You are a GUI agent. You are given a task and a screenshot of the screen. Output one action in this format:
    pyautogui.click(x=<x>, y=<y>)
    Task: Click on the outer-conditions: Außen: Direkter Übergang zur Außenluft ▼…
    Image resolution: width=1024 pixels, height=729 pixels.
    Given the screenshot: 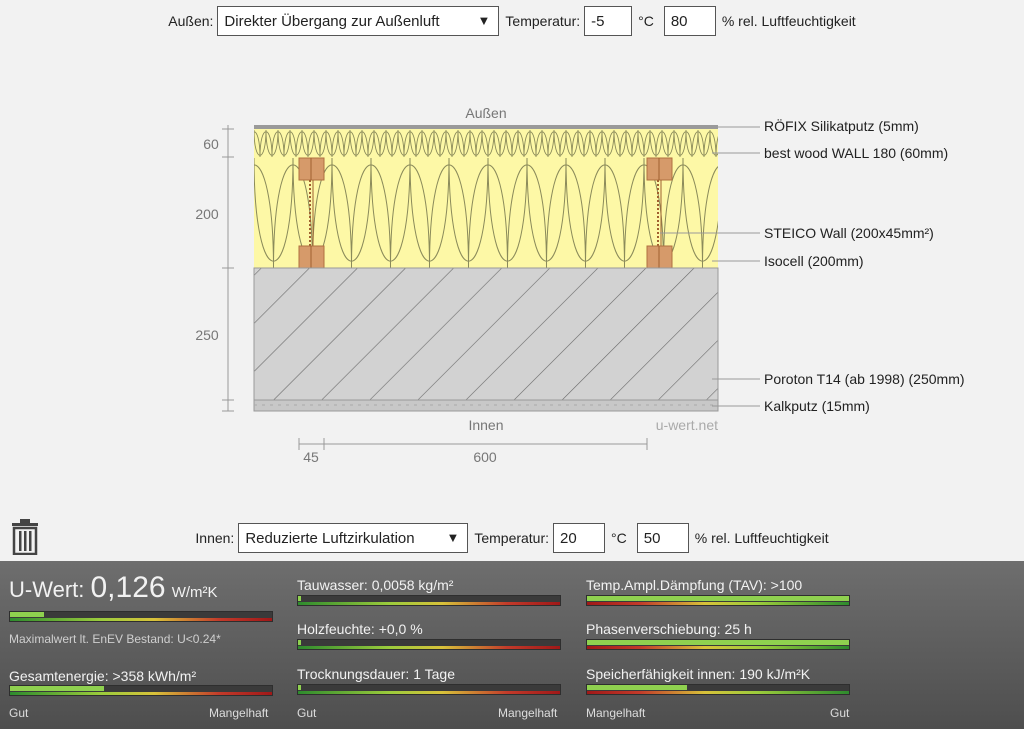 What is the action you would take?
    pyautogui.click(x=512, y=21)
    